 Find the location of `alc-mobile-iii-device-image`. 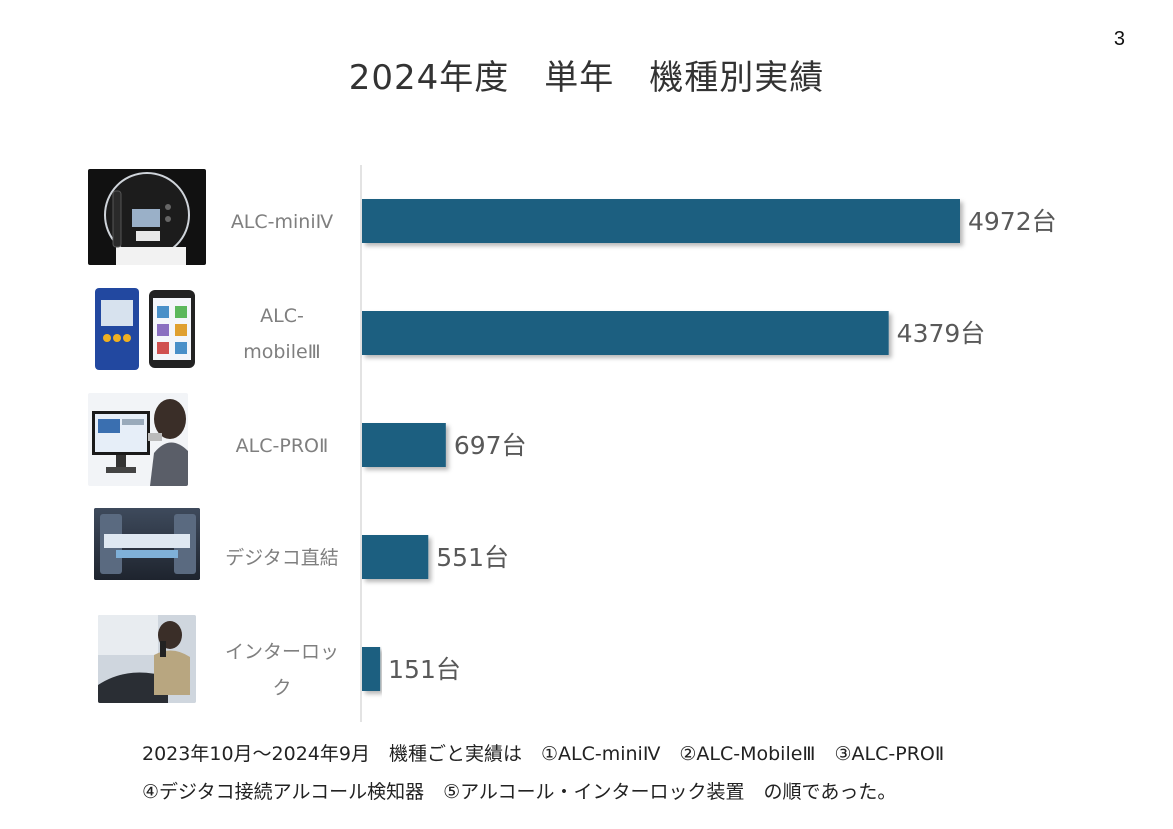

alc-mobile-iii-device-image is located at coordinates (145, 329).